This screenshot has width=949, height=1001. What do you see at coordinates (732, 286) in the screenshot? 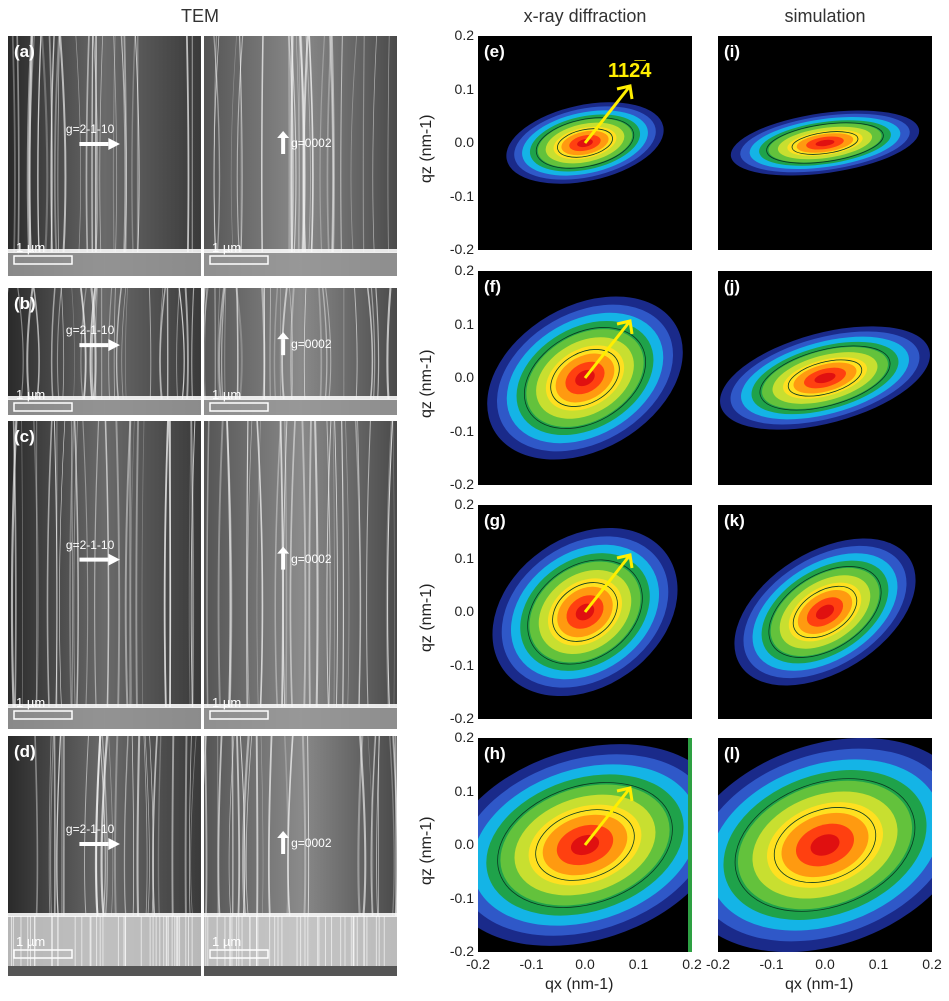
I see `sim-panel-label-1: (j)` at bounding box center [732, 286].